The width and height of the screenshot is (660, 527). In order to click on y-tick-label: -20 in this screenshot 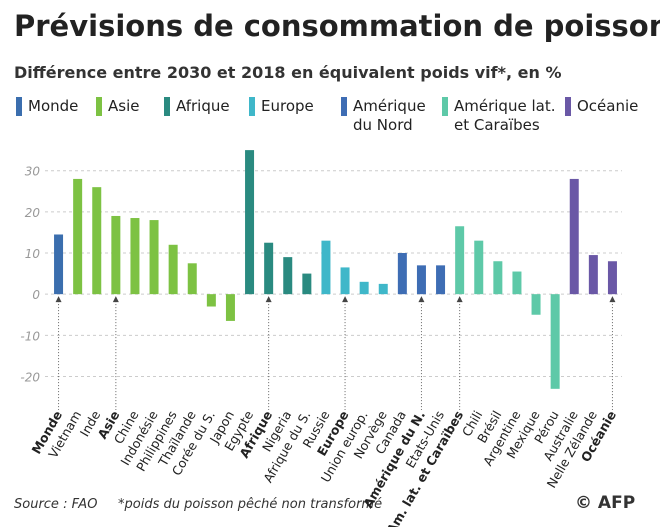, I will do `click(30, 377)`.